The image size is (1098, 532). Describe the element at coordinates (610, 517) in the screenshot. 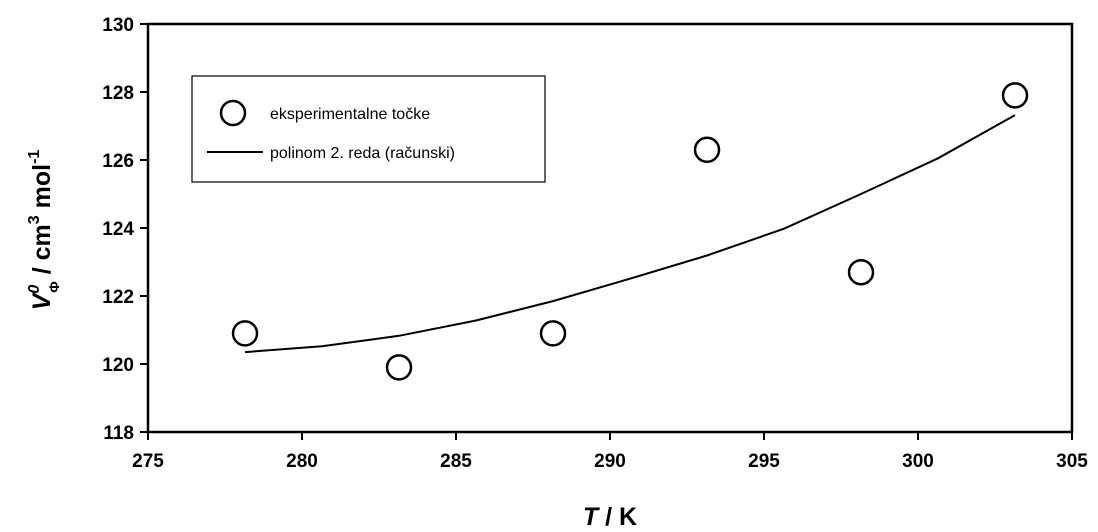

I see `x-axis-title: T / K` at that location.